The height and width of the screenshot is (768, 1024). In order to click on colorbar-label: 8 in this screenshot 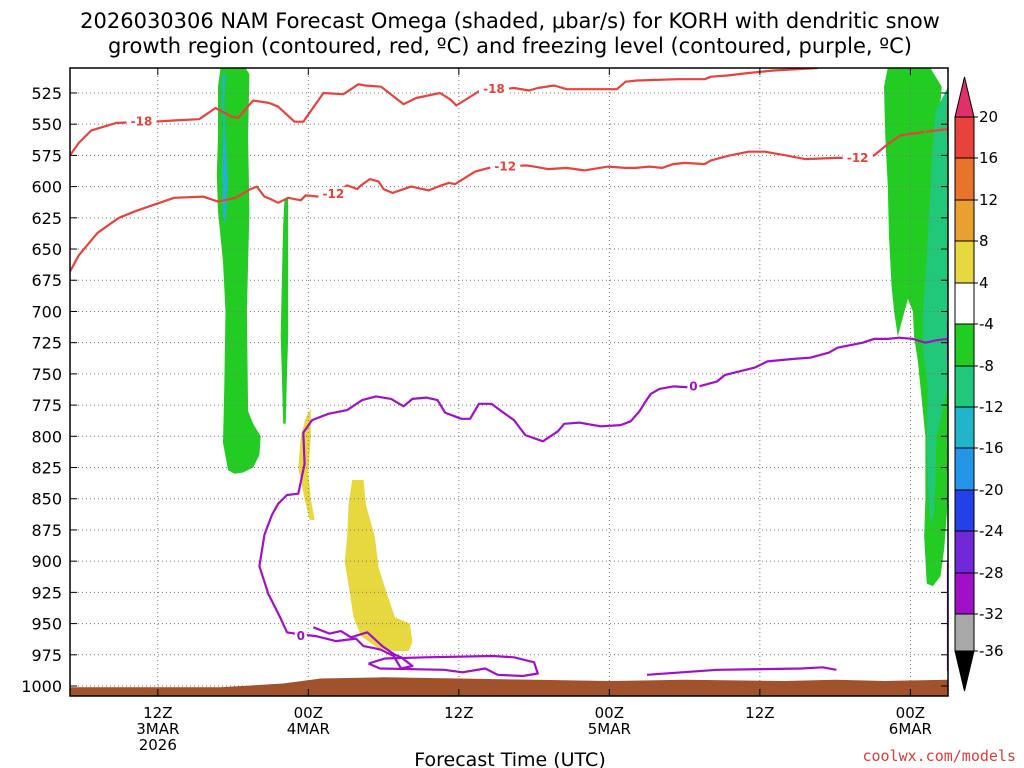, I will do `click(984, 241)`.